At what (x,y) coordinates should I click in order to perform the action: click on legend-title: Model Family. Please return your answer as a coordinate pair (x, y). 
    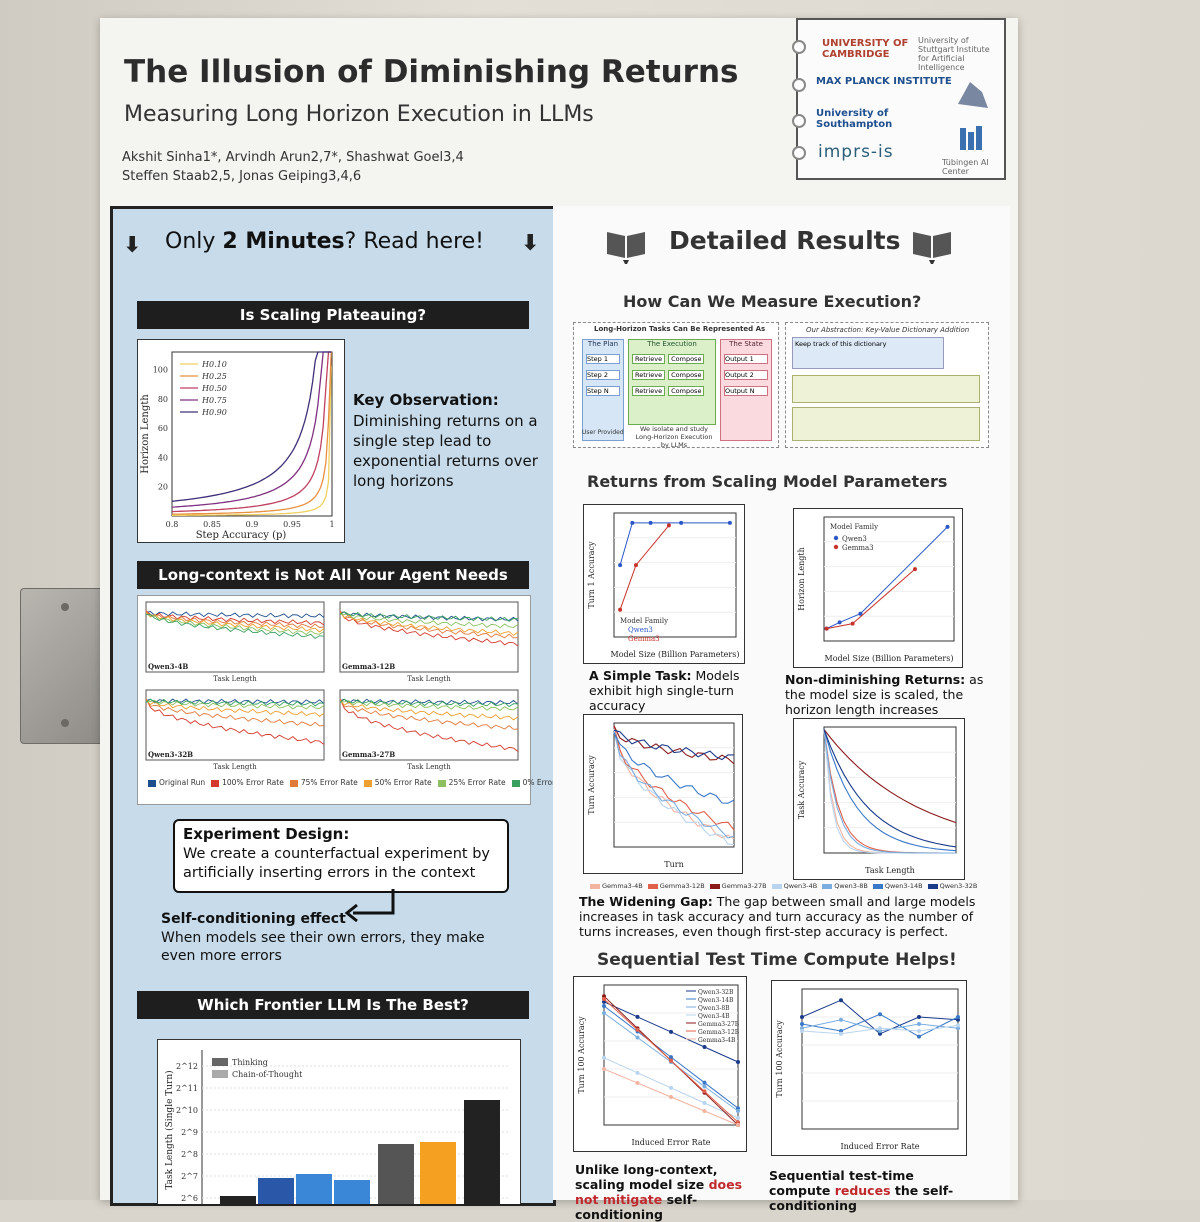
    Looking at the image, I should click on (644, 621).